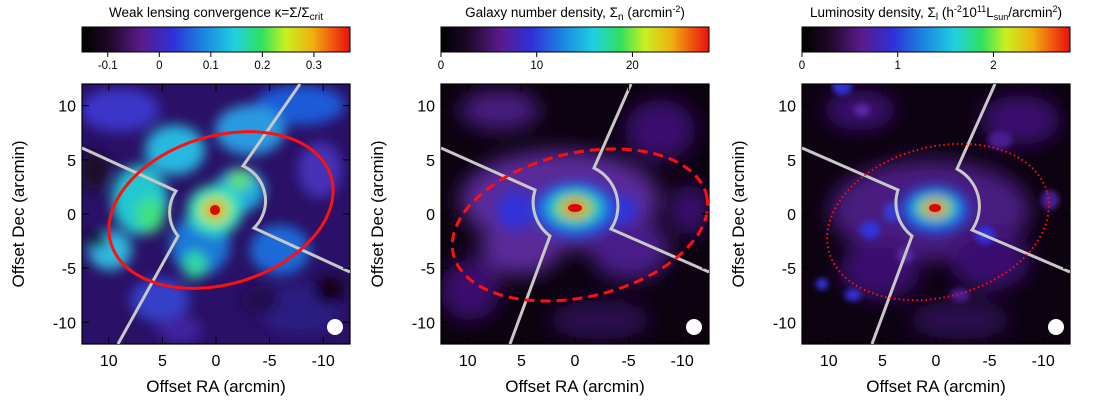 The width and height of the screenshot is (1104, 403). Describe the element at coordinates (682, 361) in the screenshot. I see `galaxy-xtick-label: -10` at that location.